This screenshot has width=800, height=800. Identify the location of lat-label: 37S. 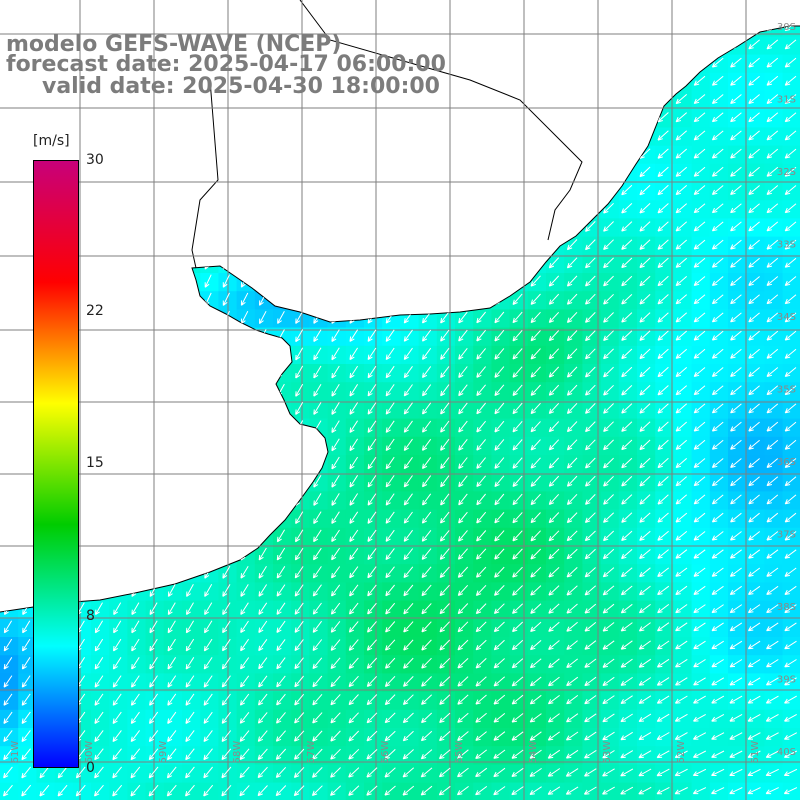
(786, 535).